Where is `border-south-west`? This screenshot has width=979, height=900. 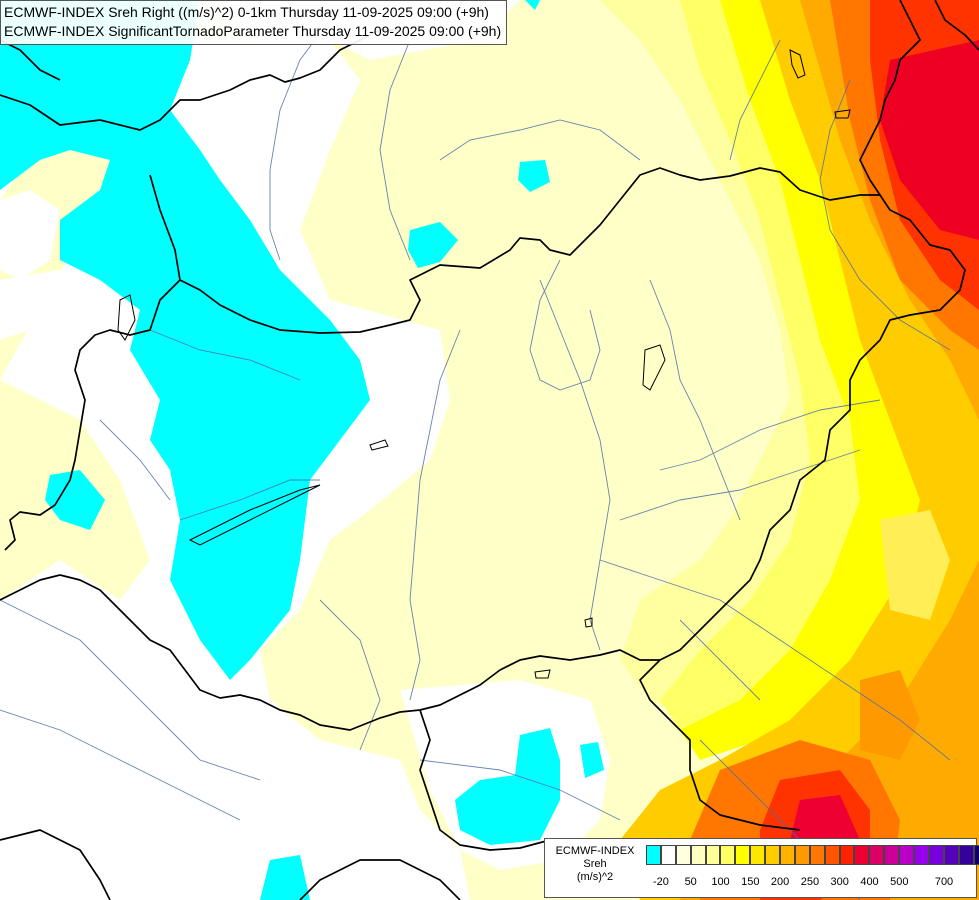
border-south-west is located at coordinates (55, 864).